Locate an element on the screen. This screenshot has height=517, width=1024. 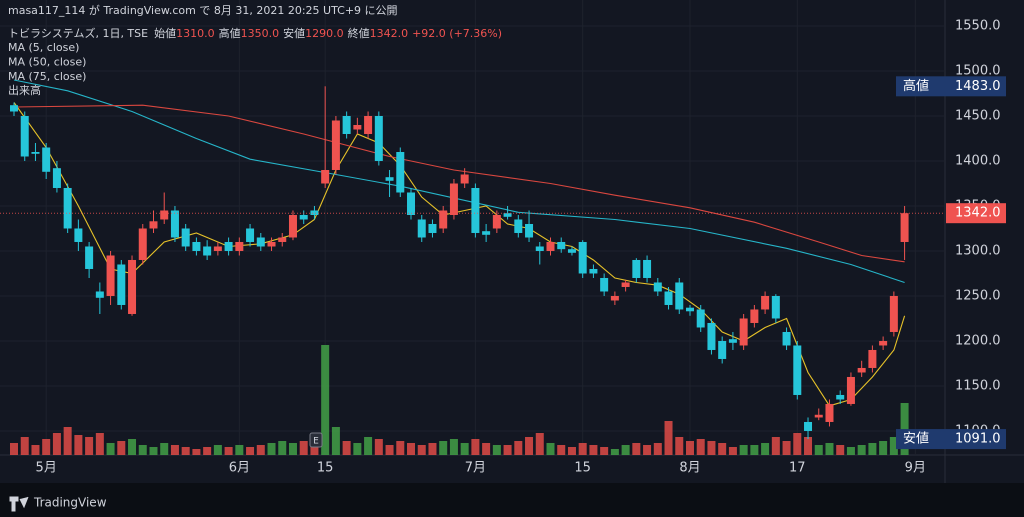
range-badge is located at coordinates (951, 86).